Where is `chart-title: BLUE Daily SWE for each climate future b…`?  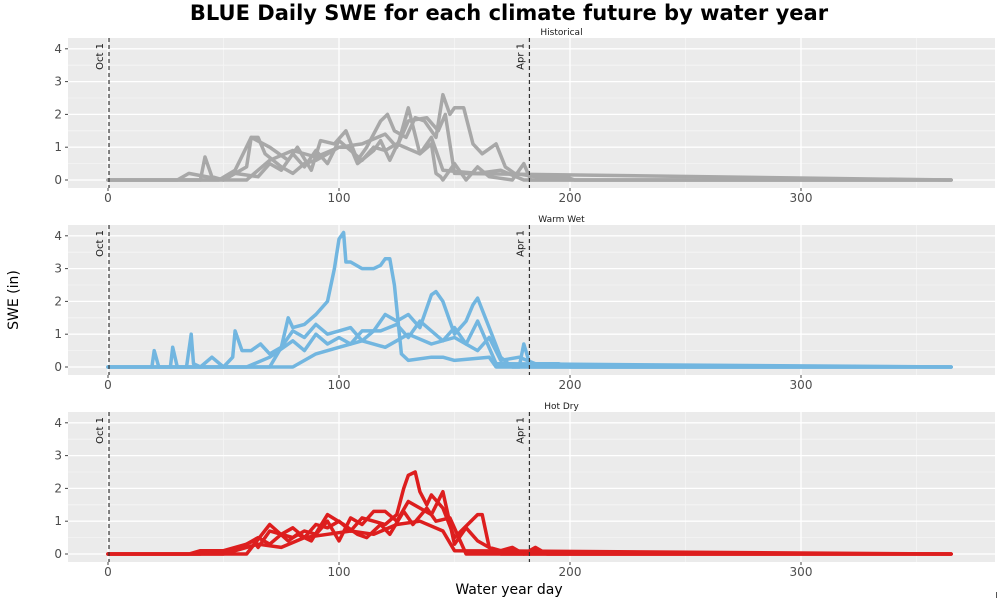 chart-title: BLUE Daily SWE for each climate future b… is located at coordinates (509, 13).